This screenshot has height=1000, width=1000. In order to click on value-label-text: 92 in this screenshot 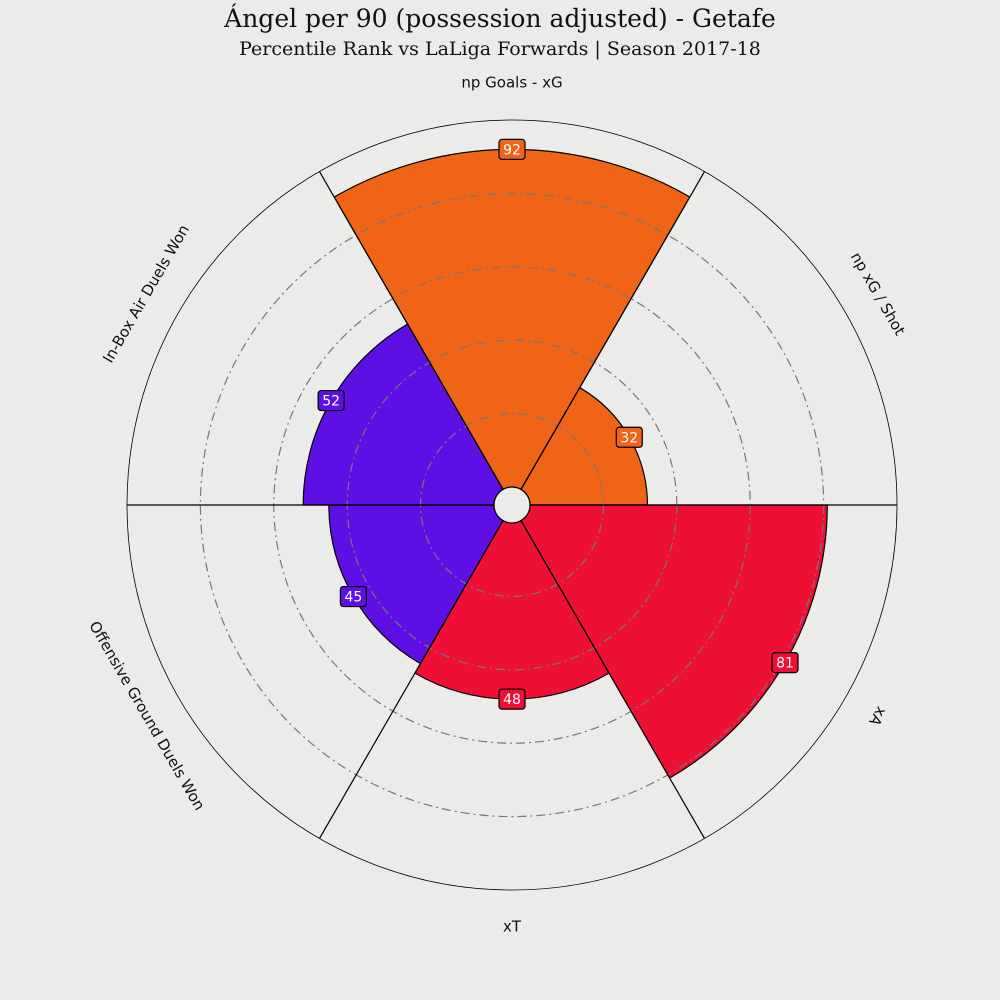, I will do `click(512, 150)`.